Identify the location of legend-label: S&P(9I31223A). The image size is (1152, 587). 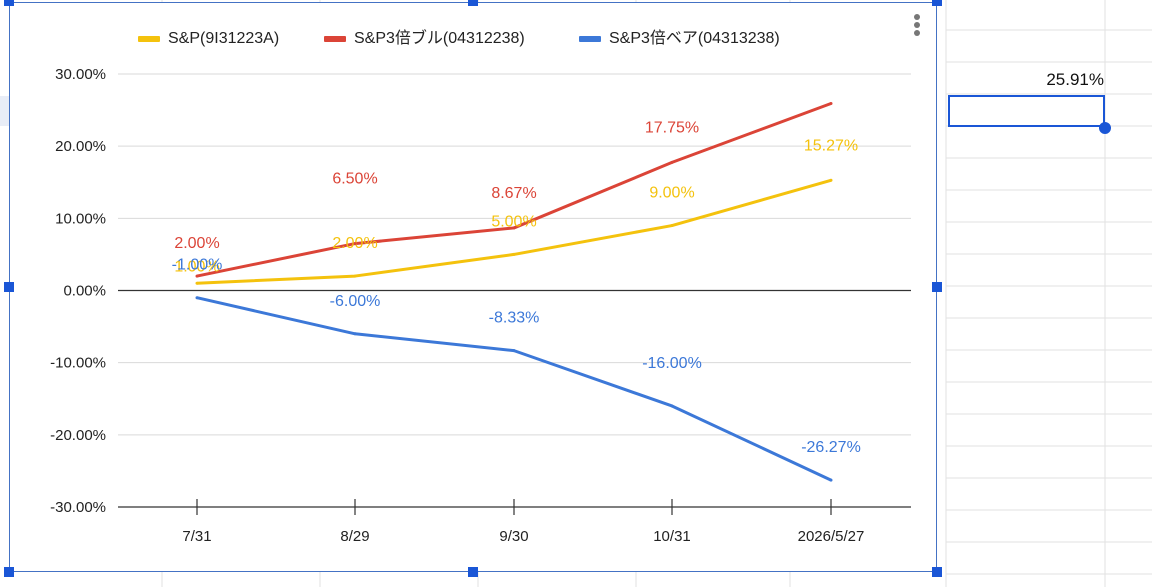
(223, 38).